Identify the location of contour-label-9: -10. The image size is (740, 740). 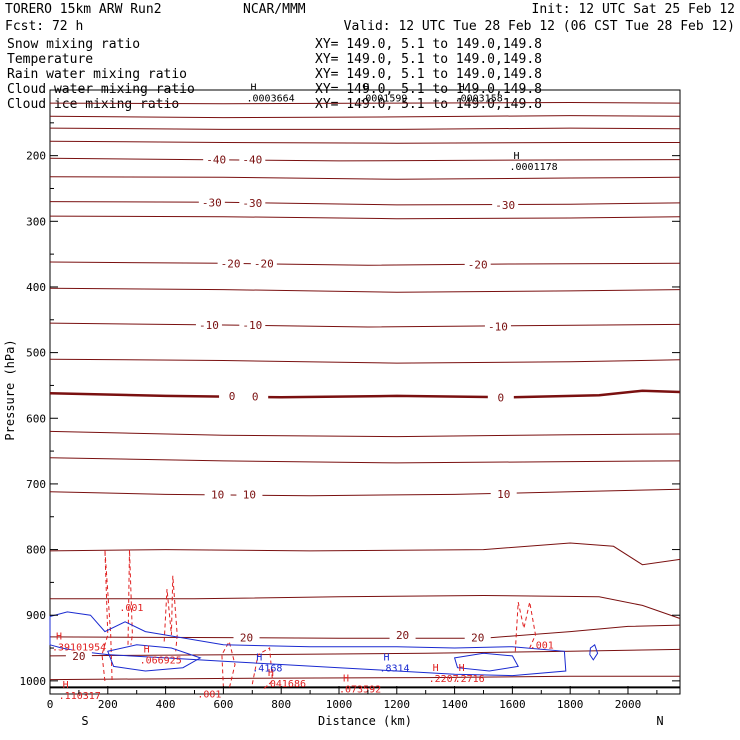
(252, 325).